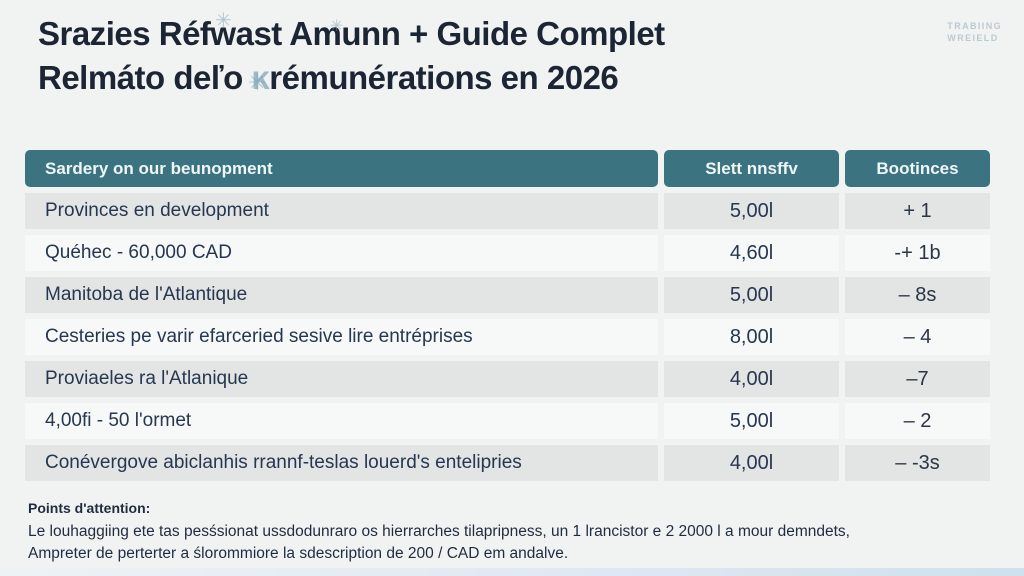 The height and width of the screenshot is (576, 1024). What do you see at coordinates (341, 168) in the screenshot?
I see `header-category: Sardery on our beunopment` at bounding box center [341, 168].